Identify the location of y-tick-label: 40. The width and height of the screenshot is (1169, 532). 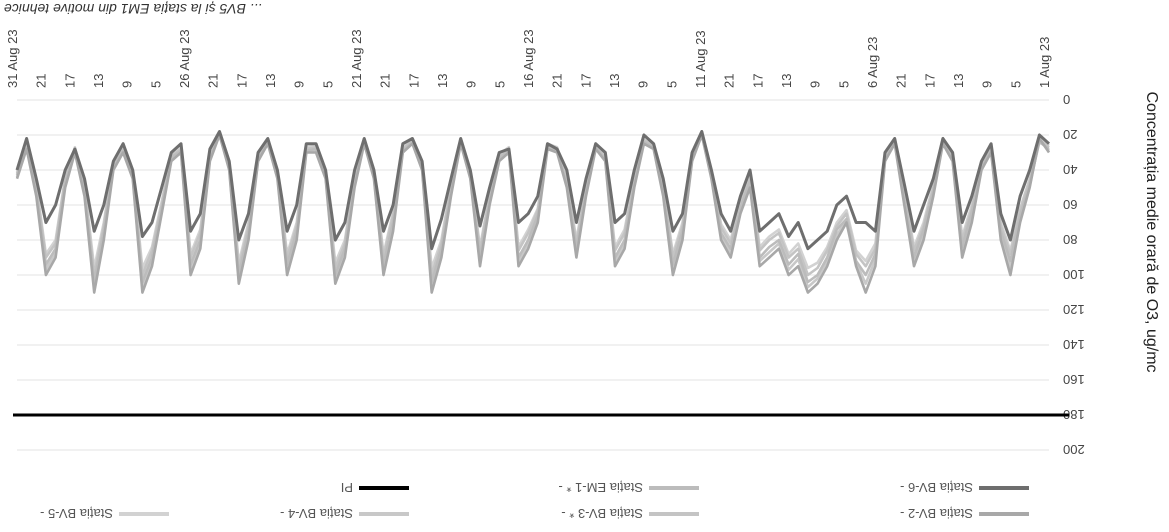
(1070, 169).